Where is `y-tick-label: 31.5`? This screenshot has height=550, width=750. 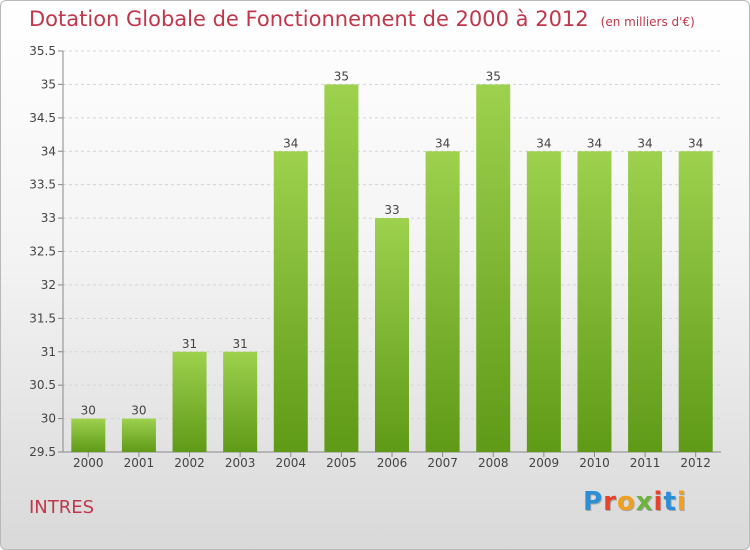 y-tick-label: 31.5 is located at coordinates (42, 318).